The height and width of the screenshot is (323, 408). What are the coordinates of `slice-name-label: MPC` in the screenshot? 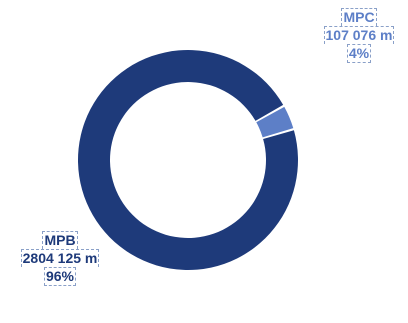 It's located at (359, 17).